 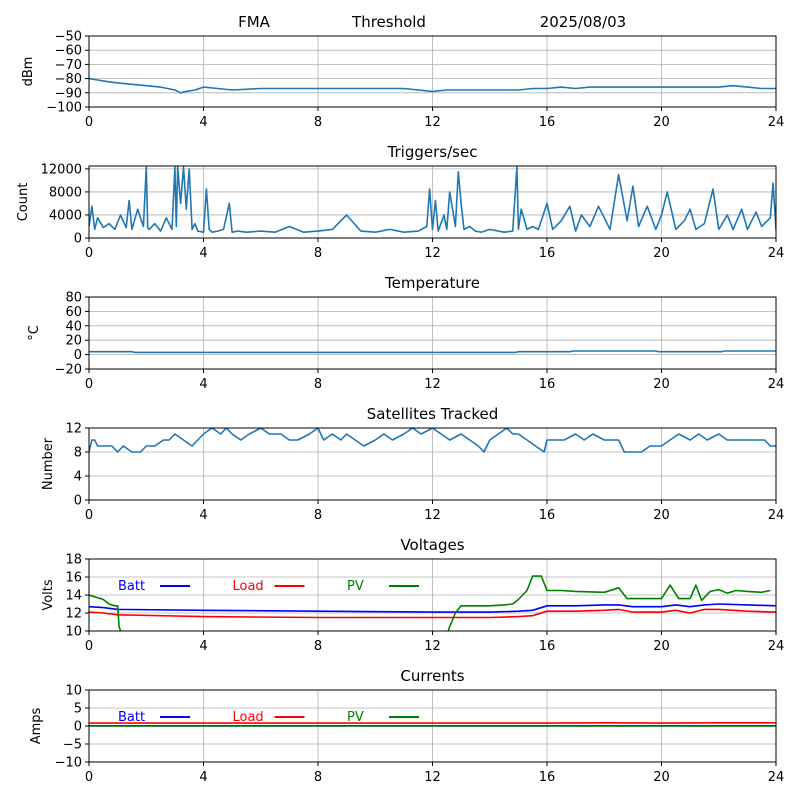 What do you see at coordinates (68, 93) in the screenshot?
I see `y-tick-label: −90` at bounding box center [68, 93].